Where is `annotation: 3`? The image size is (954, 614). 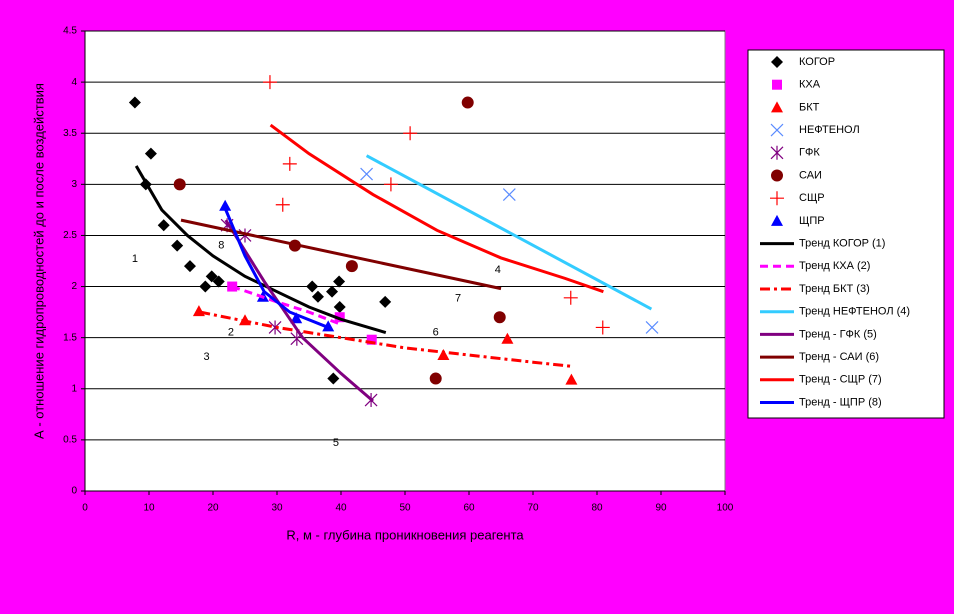
annotation: 3 is located at coordinates (207, 357).